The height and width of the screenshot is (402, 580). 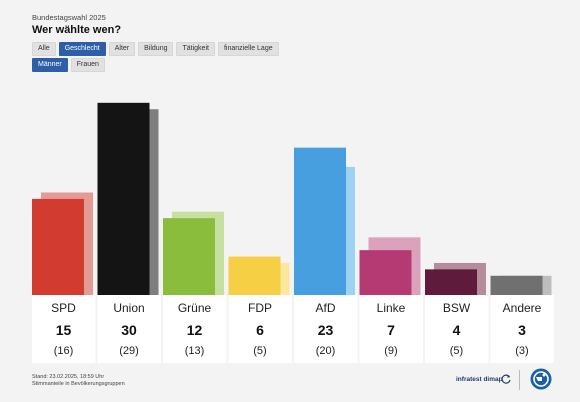 I want to click on tab-finanzielle-lage: finanzielle Lage, so click(x=248, y=49).